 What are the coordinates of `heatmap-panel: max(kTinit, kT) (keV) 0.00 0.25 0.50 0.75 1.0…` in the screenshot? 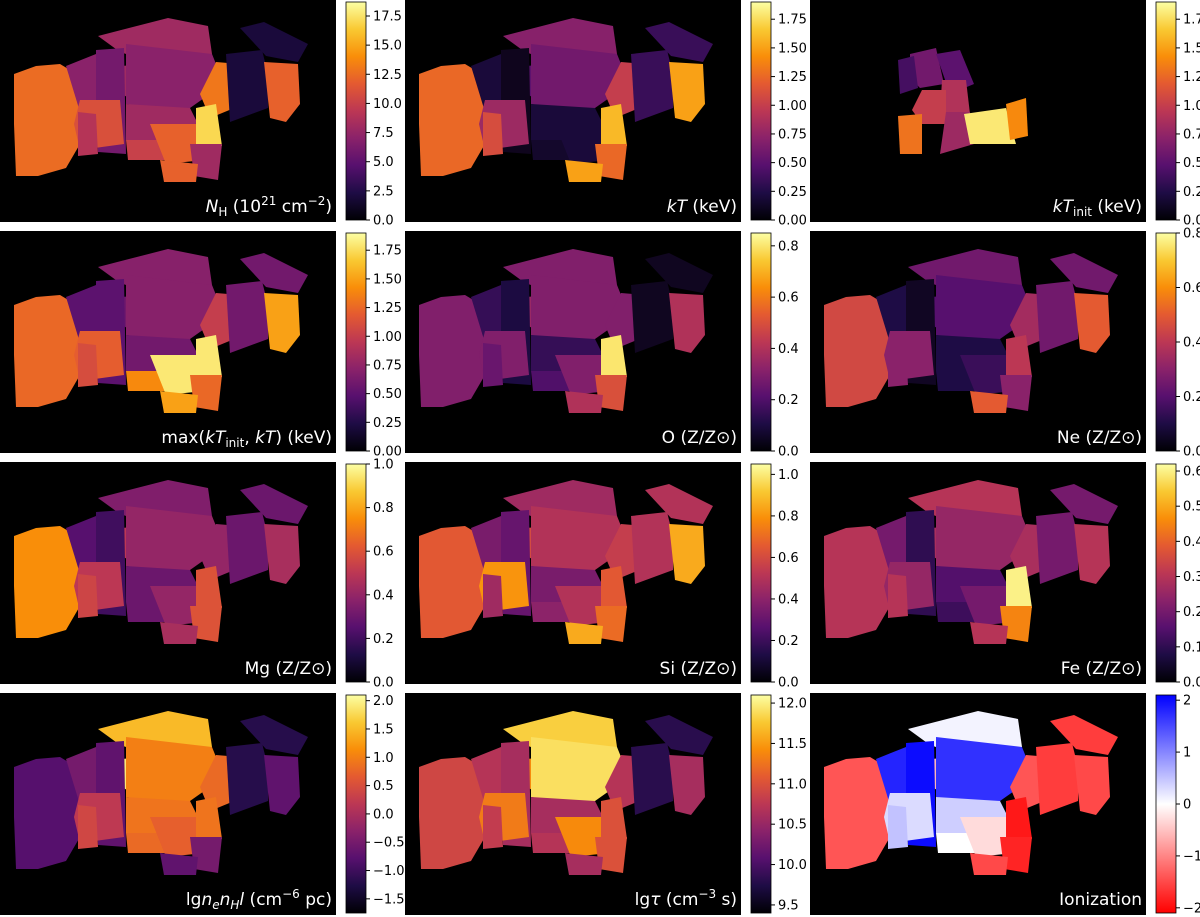 It's located at (201, 345).